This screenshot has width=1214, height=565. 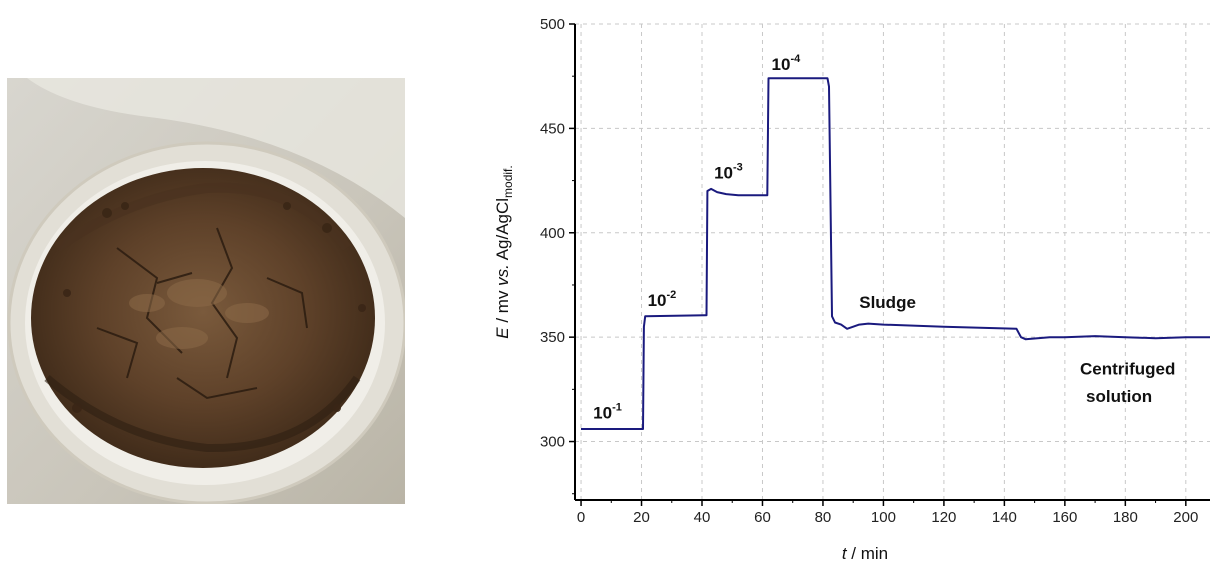 What do you see at coordinates (787, 63) in the screenshot?
I see `annotation-3: 10-4` at bounding box center [787, 63].